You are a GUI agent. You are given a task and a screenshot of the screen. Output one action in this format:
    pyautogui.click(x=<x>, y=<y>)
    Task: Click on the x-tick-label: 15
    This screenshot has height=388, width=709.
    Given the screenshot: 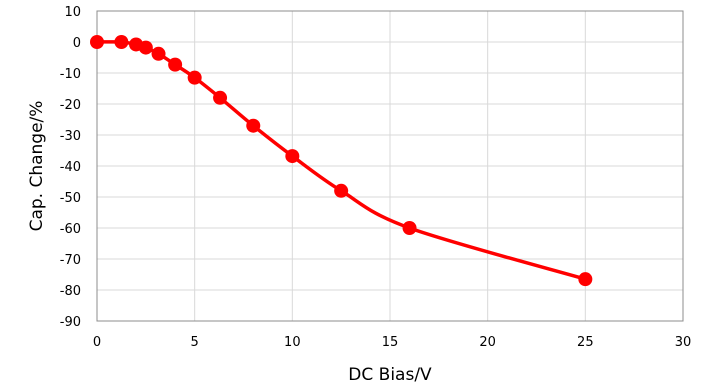 What is the action you would take?
    pyautogui.click(x=390, y=342)
    